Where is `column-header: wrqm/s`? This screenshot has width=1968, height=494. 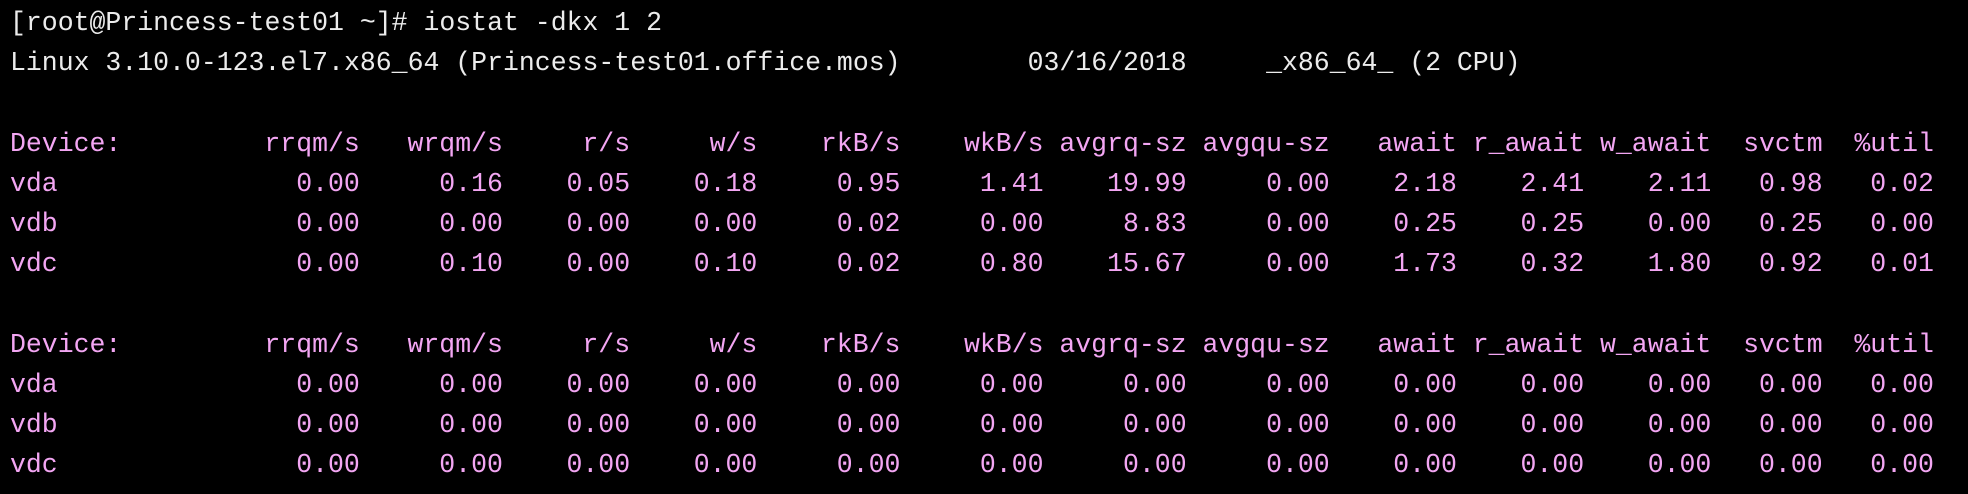
column-header: wrqm/s is located at coordinates (455, 344).